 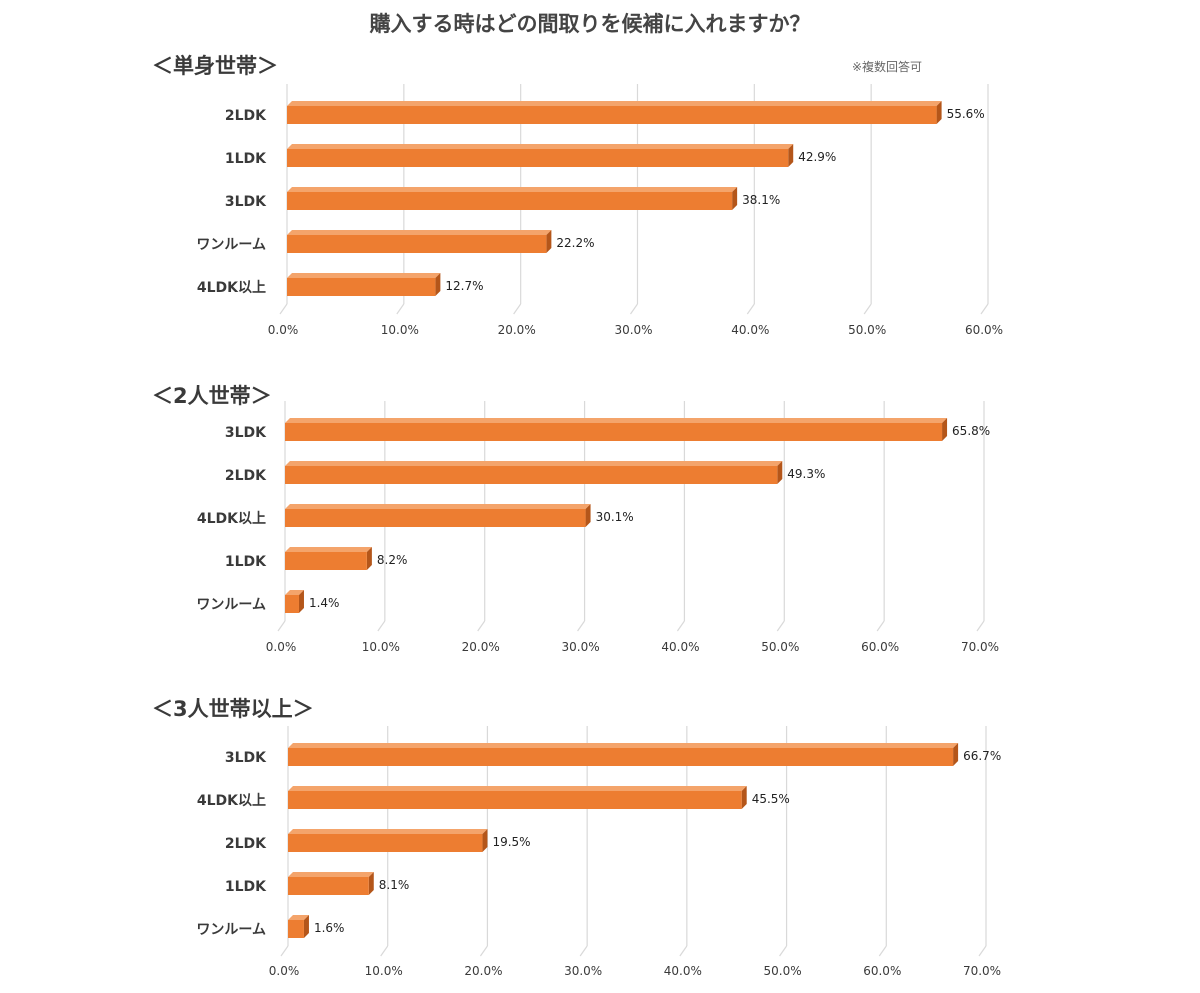 What do you see at coordinates (982, 971) in the screenshot?
I see `x-tick-label: 70.0%` at bounding box center [982, 971].